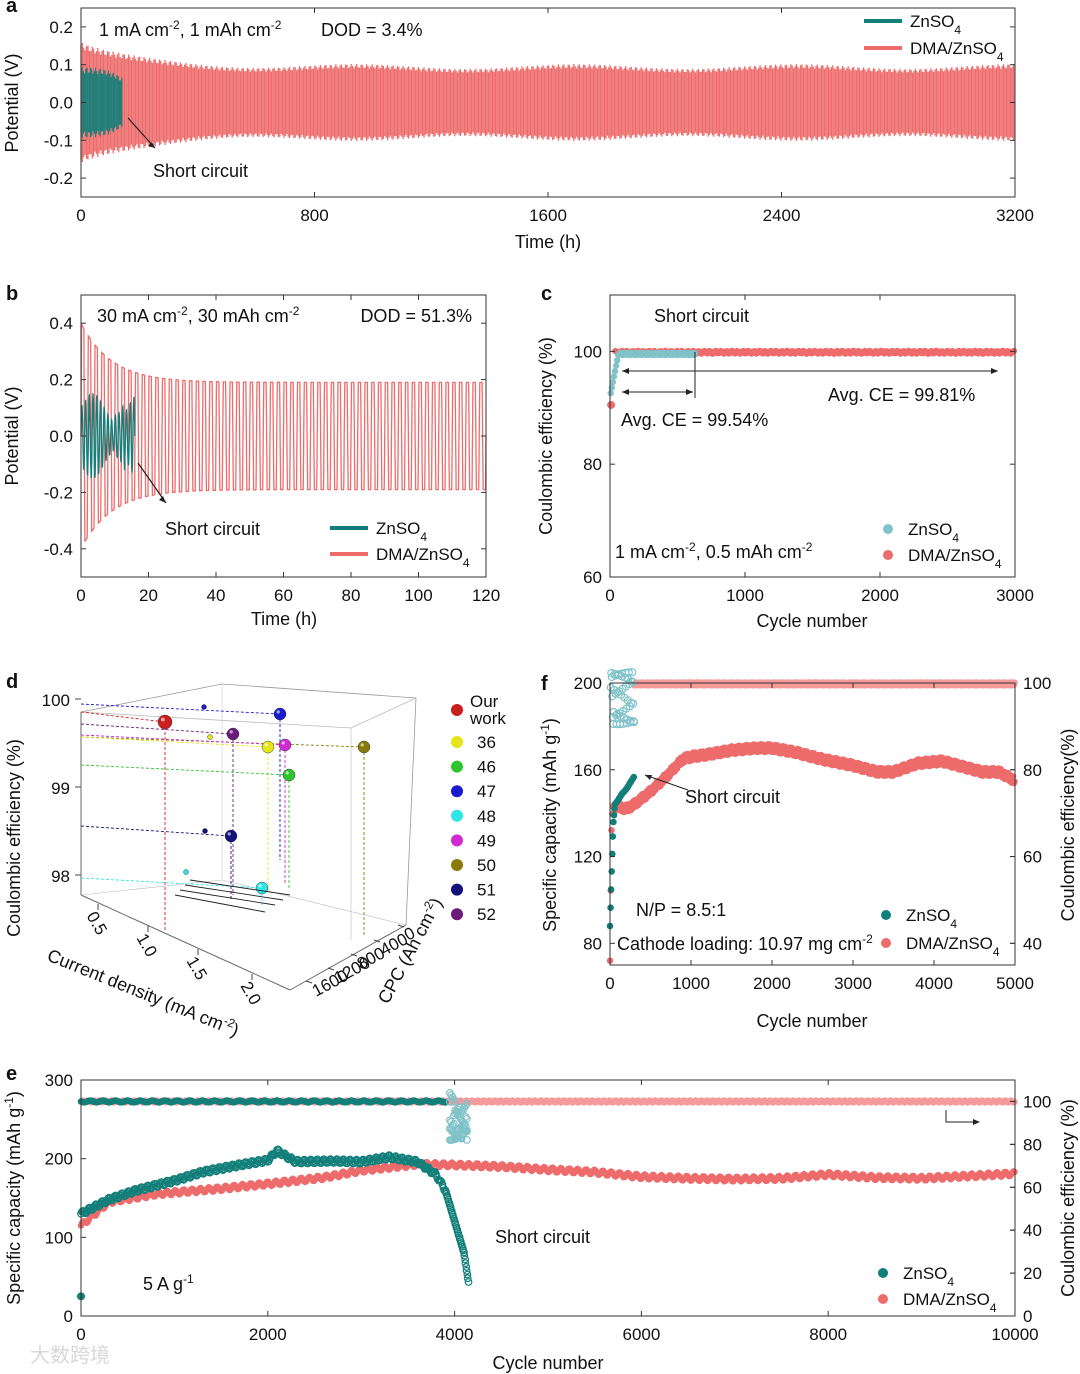  Describe the element at coordinates (588, 351) in the screenshot. I see `y-tick-label: 100` at that location.